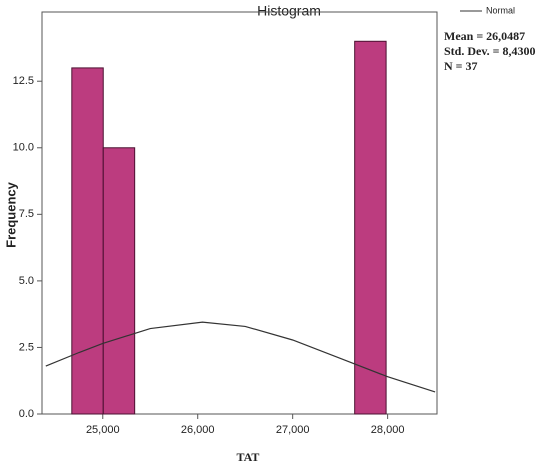  I want to click on y-tick-label: 10.0, so click(23, 148).